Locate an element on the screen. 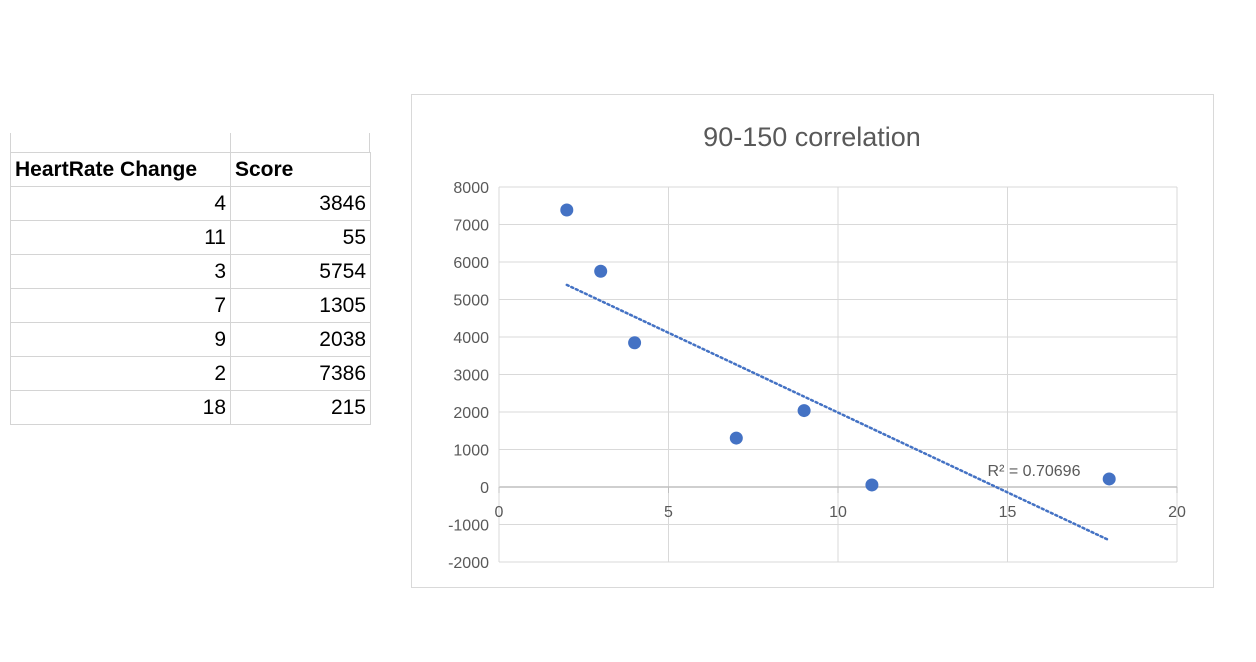 The height and width of the screenshot is (662, 1256). table-row: 18 215 is located at coordinates (190, 407).